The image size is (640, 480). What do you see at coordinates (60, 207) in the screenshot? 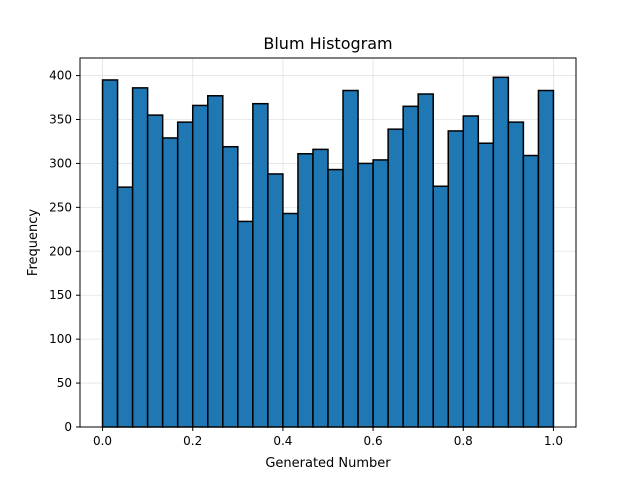
I see `y-tick-label: 250` at bounding box center [60, 207].